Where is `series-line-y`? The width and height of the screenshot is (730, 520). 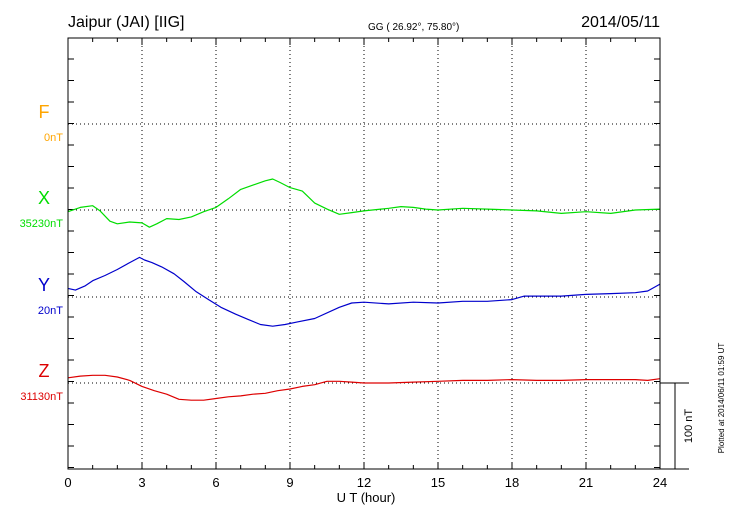 series-line-y is located at coordinates (364, 291).